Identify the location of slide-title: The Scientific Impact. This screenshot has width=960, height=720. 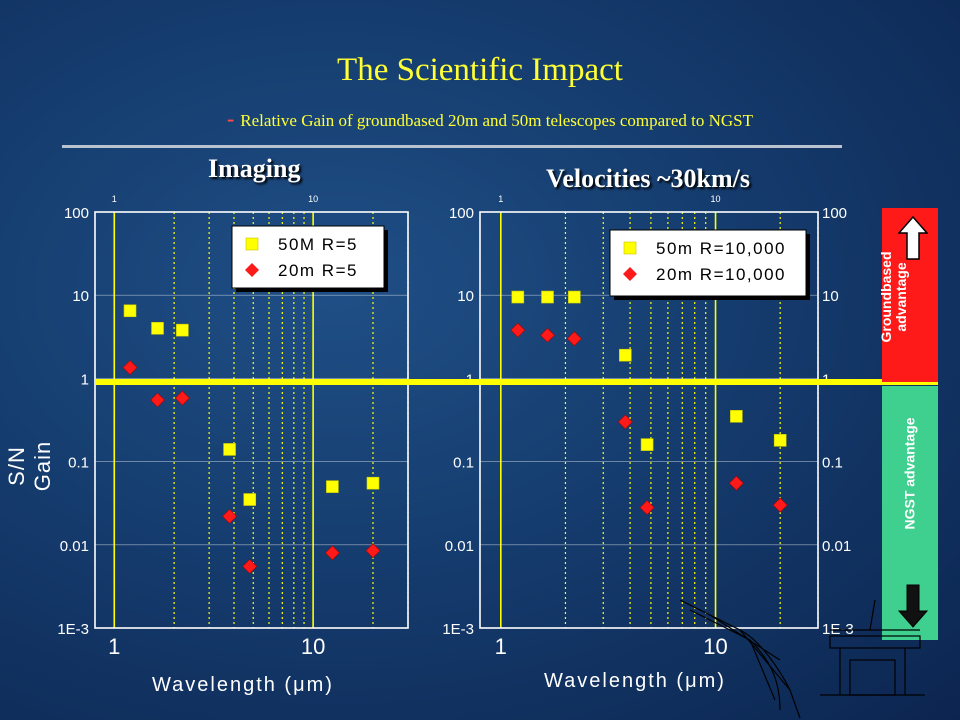
(480, 70).